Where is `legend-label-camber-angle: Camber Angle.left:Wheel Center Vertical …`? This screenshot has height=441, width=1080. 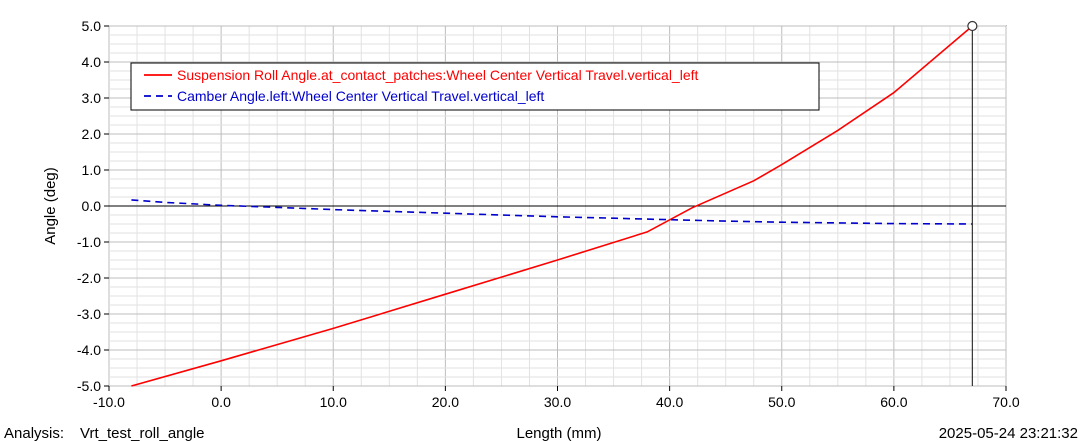
legend-label-camber-angle: Camber Angle.left:Wheel Center Vertical … is located at coordinates (360, 96).